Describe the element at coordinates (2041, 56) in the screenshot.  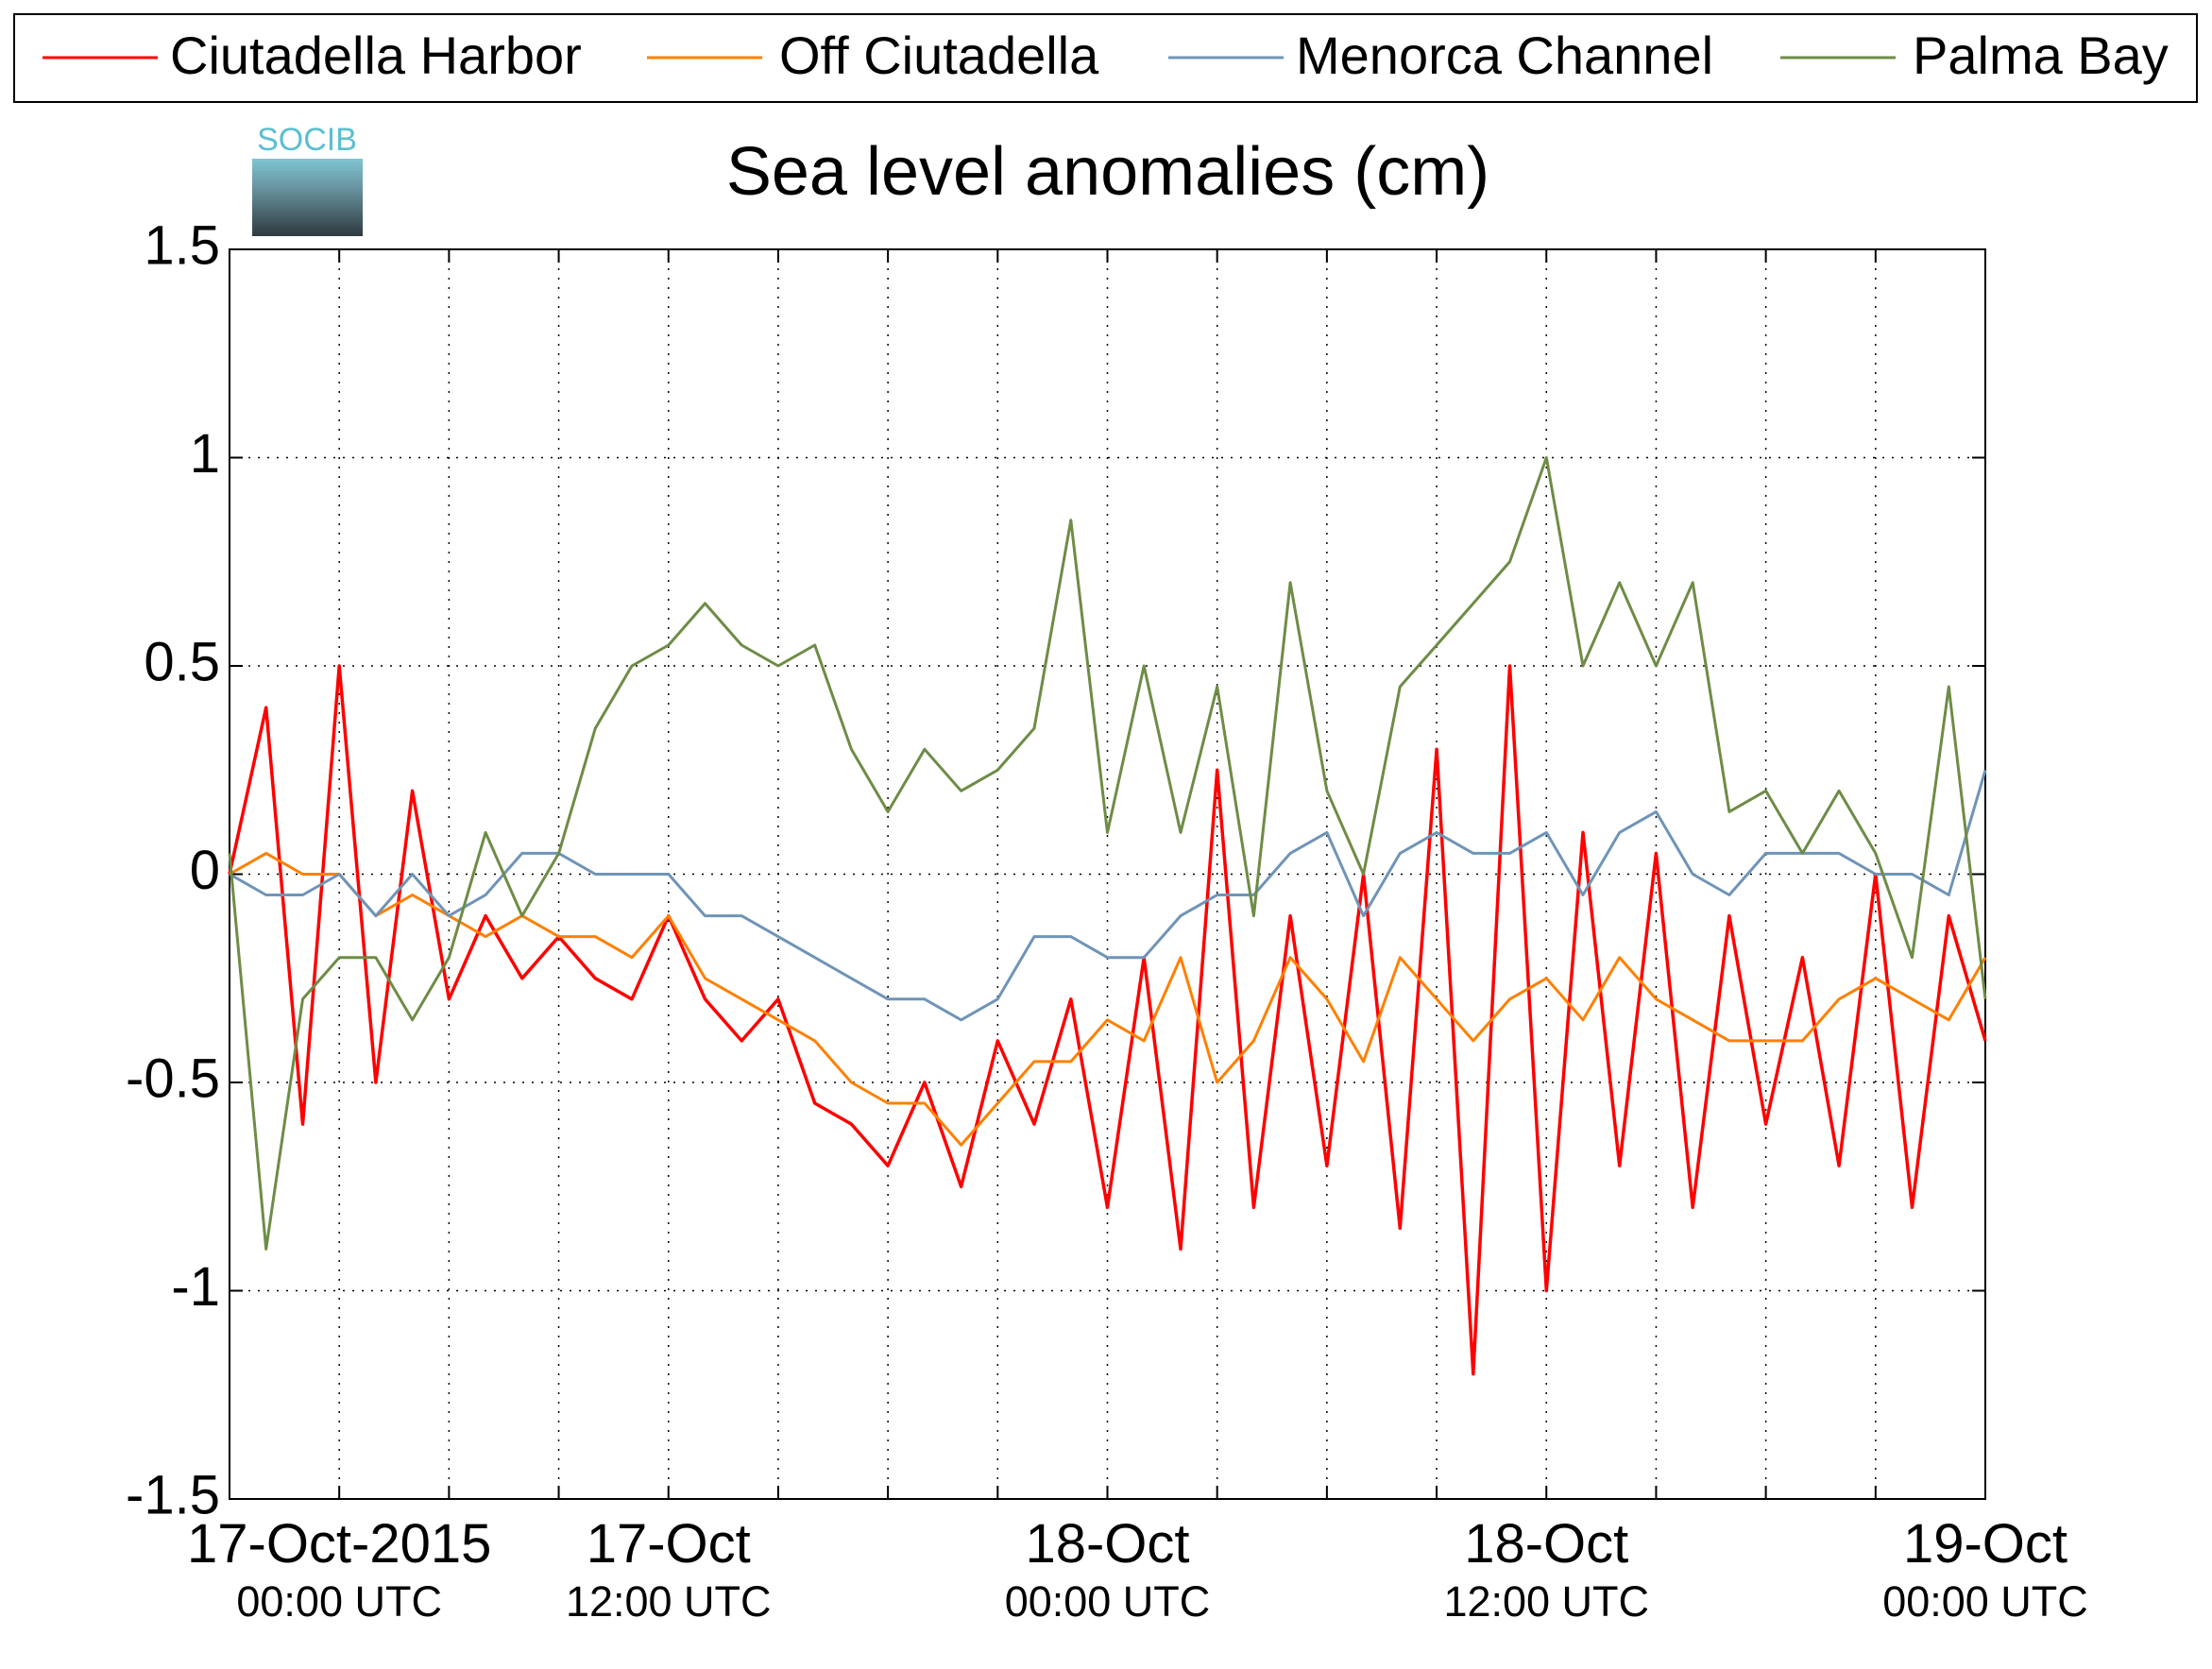
I see `legend-label: Palma Bay` at that location.